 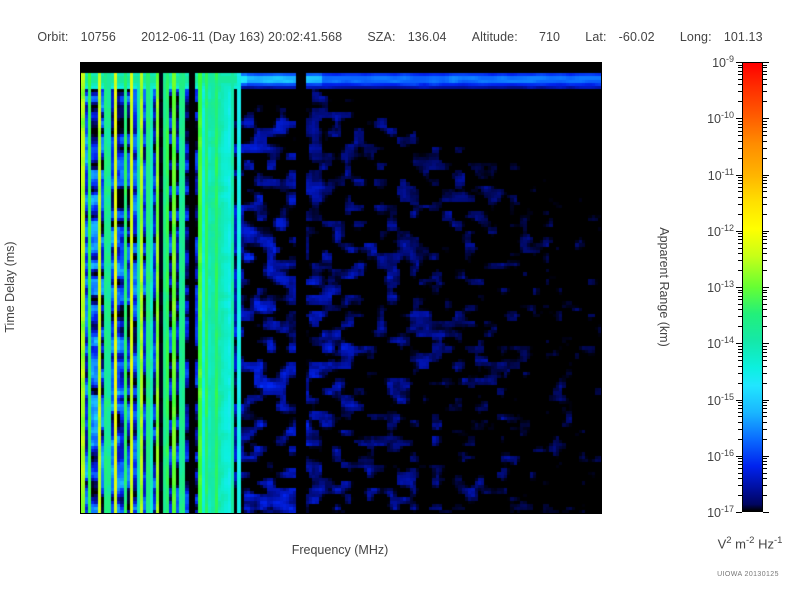 What do you see at coordinates (549, 37) in the screenshot?
I see `altitude-value: 710` at bounding box center [549, 37].